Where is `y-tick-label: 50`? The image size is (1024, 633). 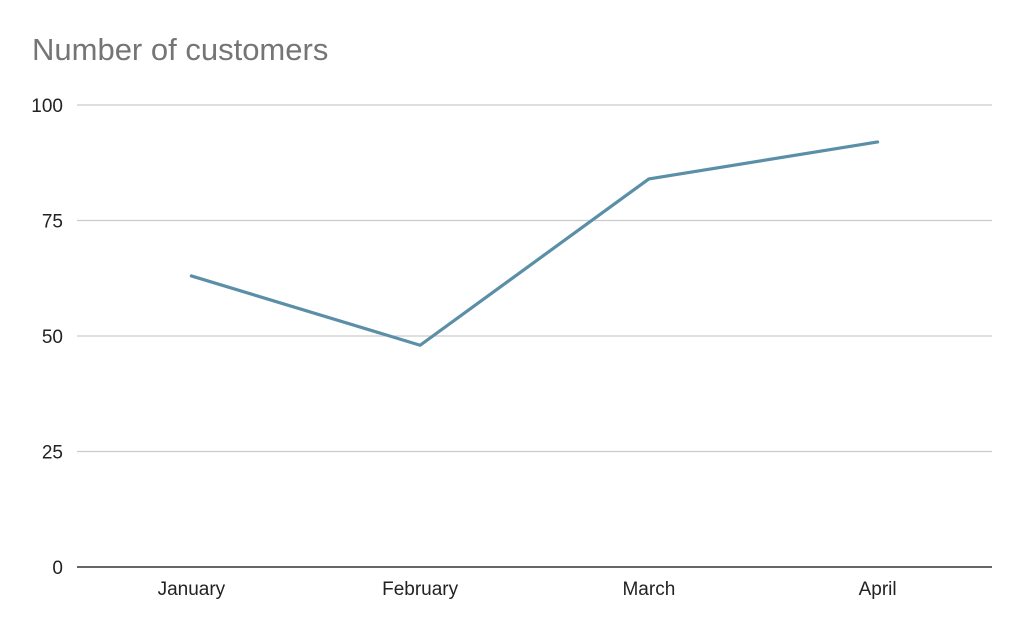
y-tick-label: 50 is located at coordinates (52, 337).